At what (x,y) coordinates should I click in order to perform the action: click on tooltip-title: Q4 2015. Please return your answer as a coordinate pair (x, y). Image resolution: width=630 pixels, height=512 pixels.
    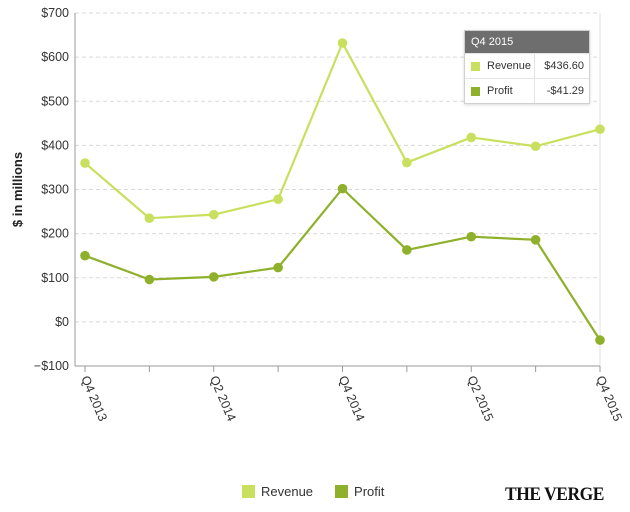
    Looking at the image, I should click on (527, 42).